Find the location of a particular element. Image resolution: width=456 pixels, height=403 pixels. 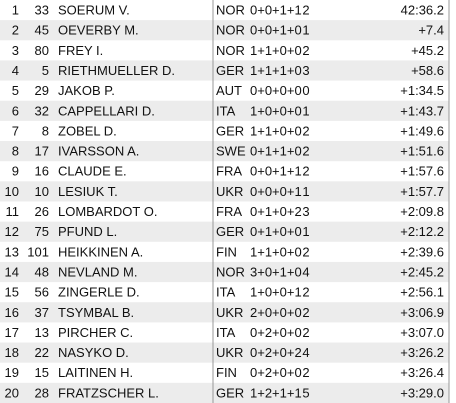

rank: 10 is located at coordinates (12, 191).